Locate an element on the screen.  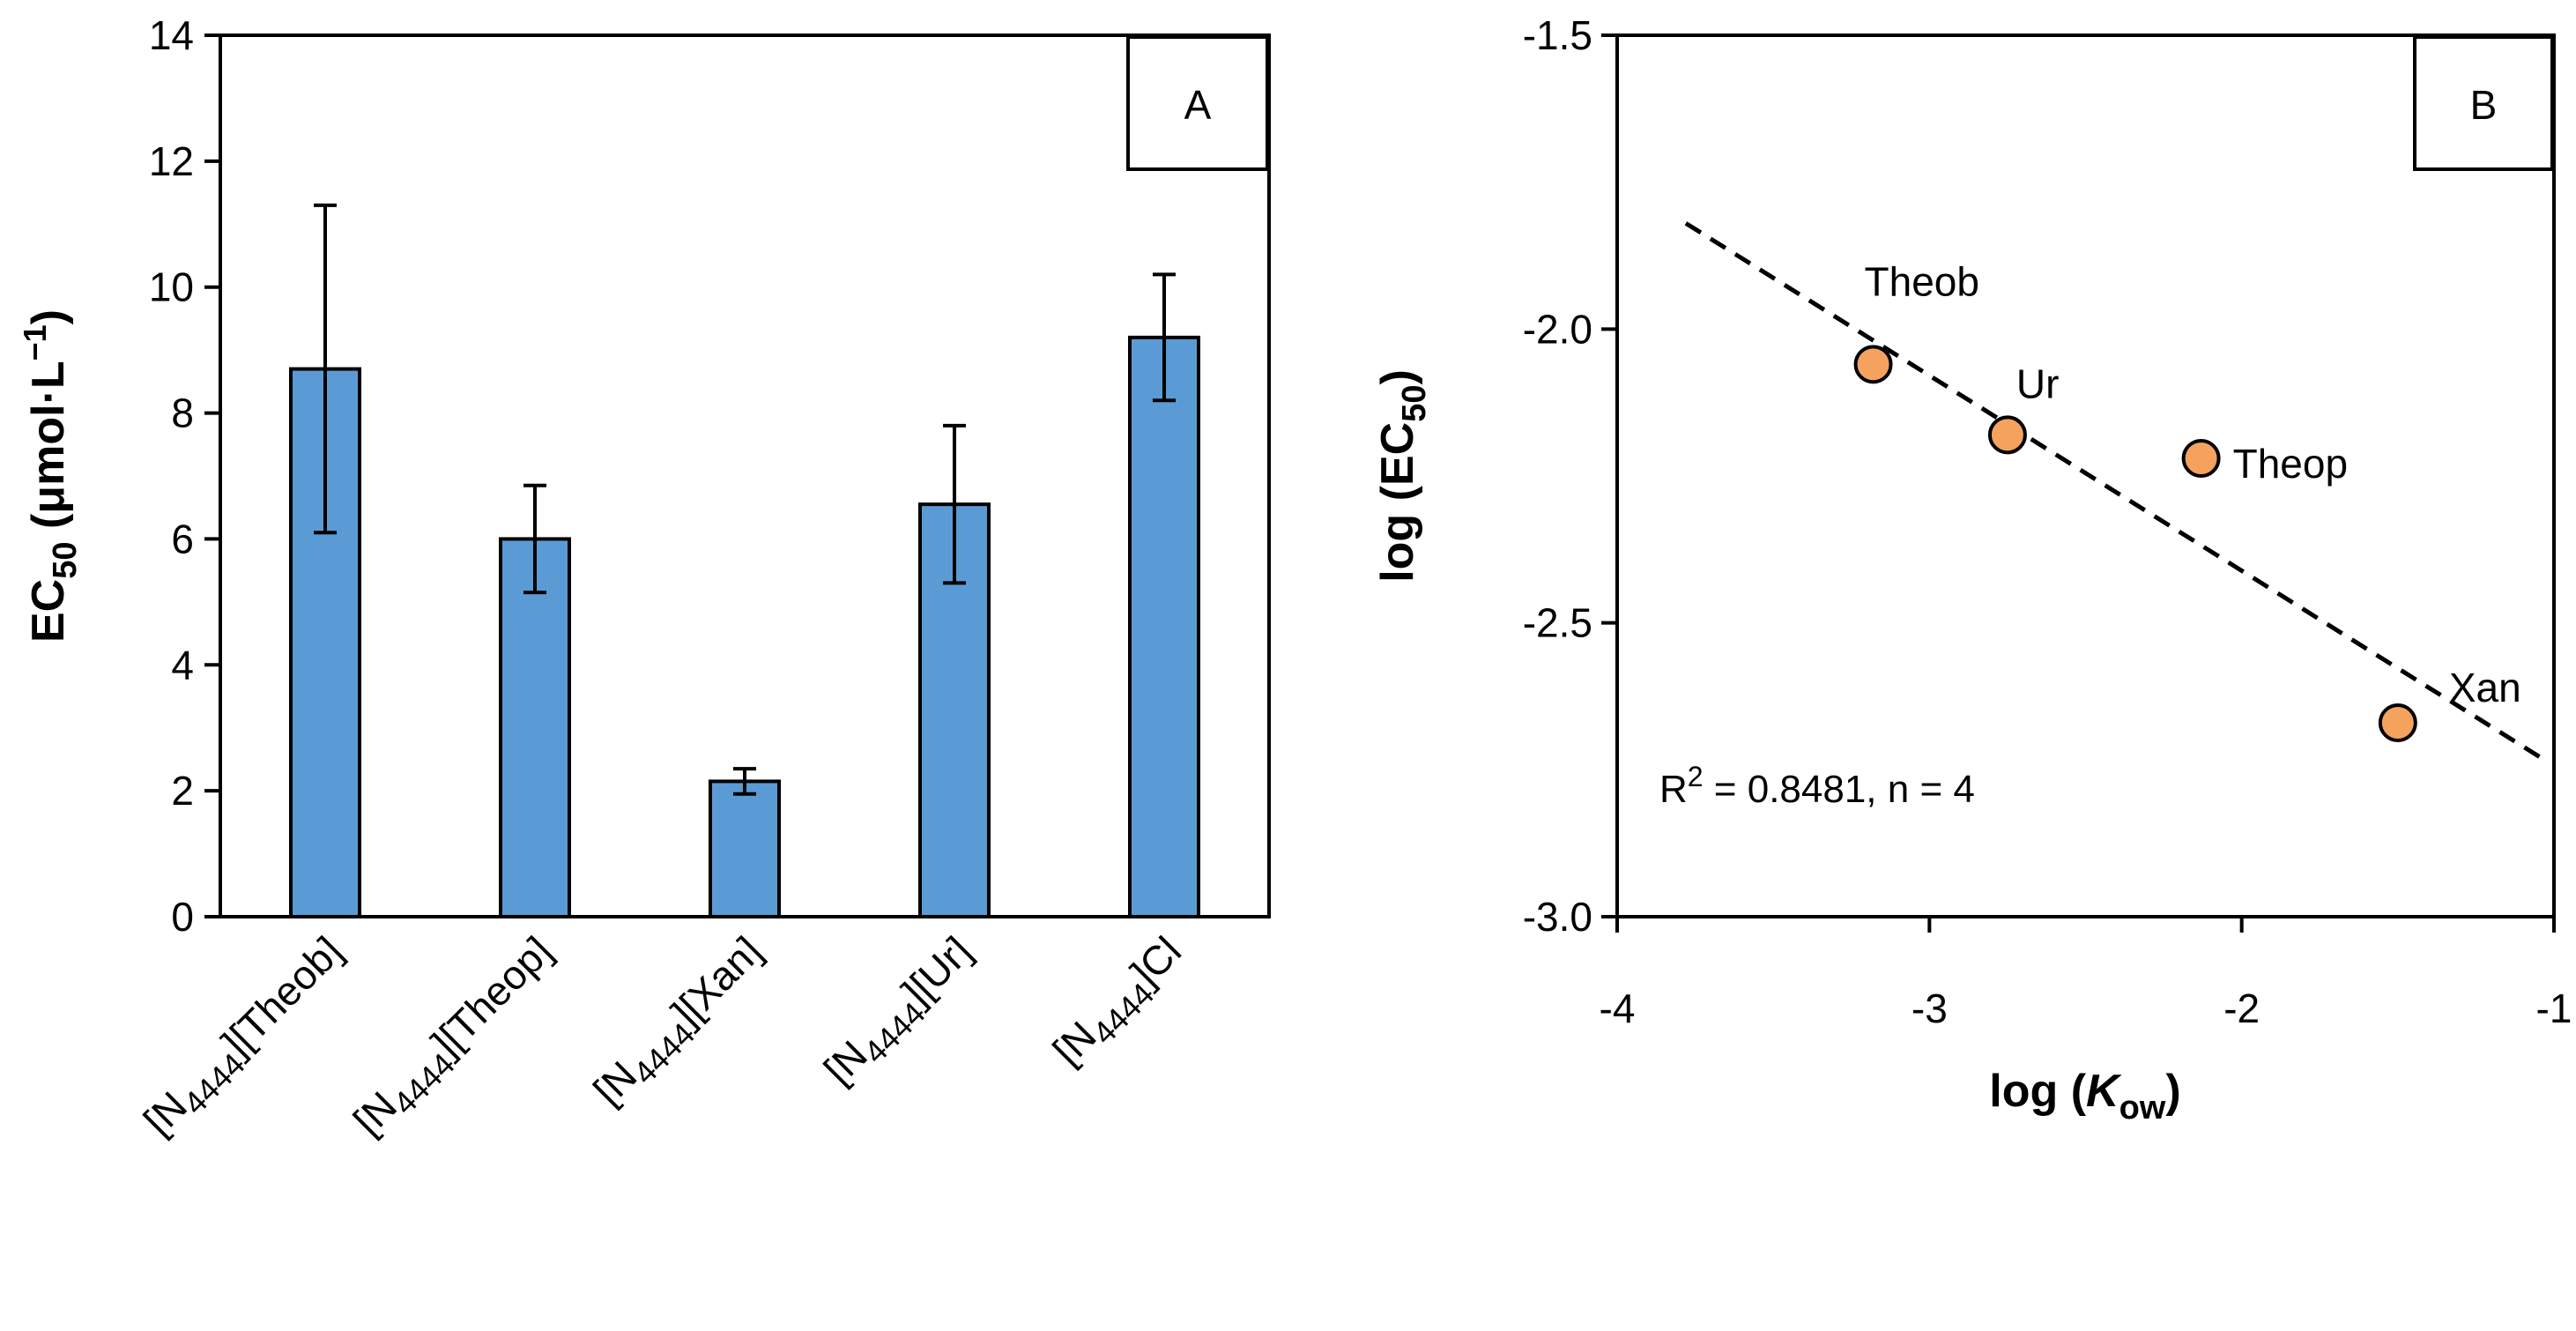
panel-a-letter-box is located at coordinates (1197, 103).